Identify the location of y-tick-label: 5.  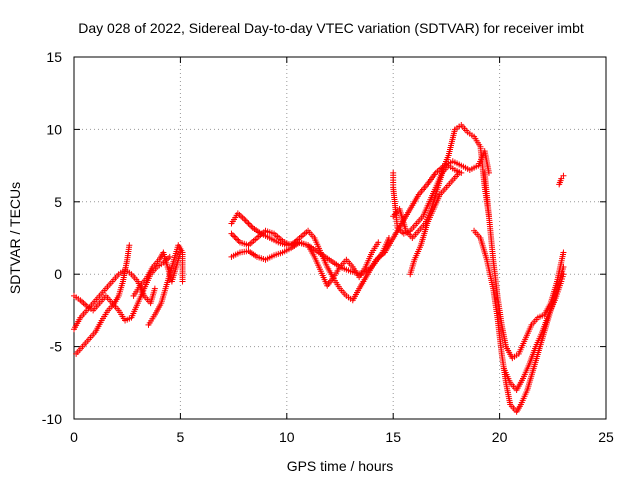
(58, 202).